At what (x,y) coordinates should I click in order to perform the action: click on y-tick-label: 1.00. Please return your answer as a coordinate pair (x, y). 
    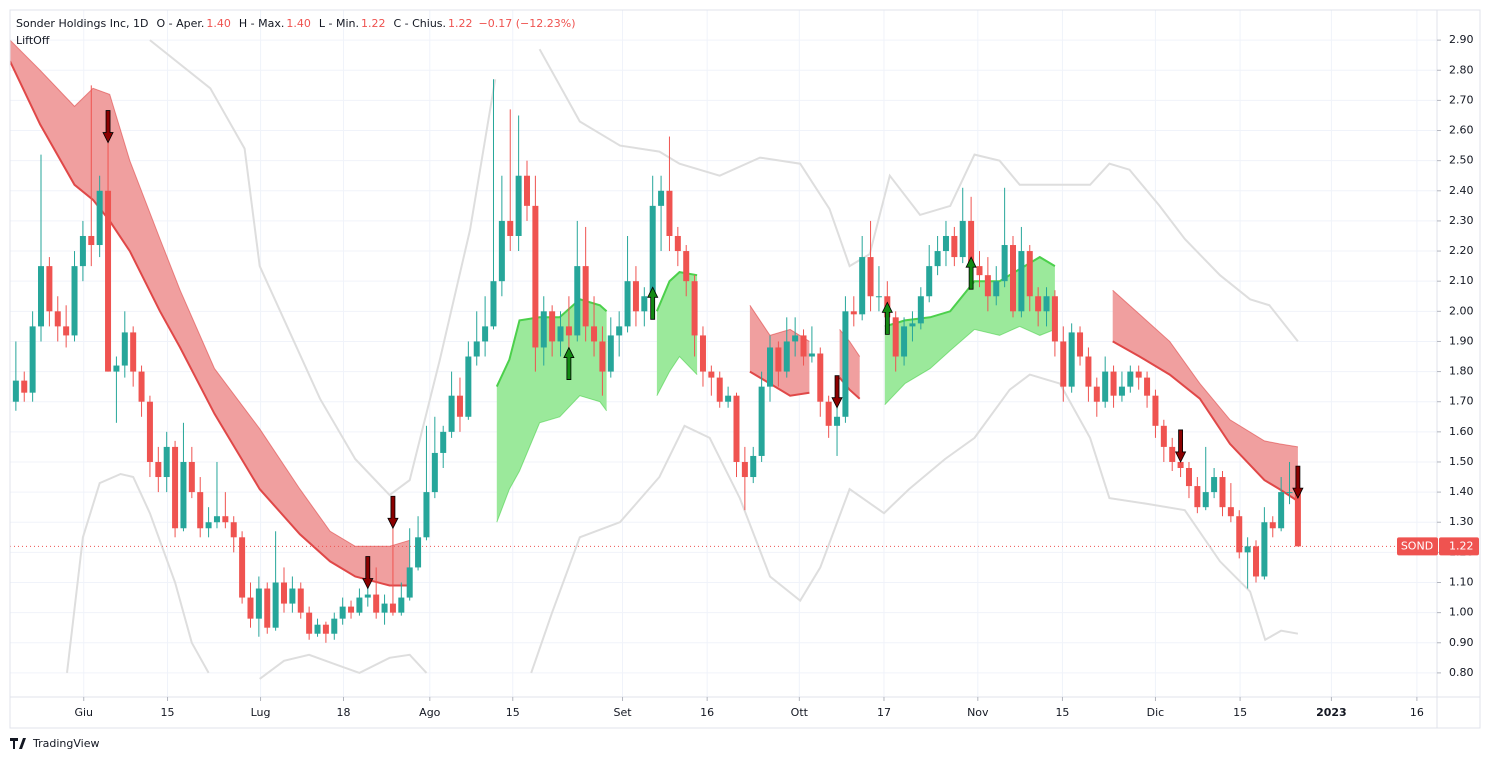
    Looking at the image, I should click on (1461, 612).